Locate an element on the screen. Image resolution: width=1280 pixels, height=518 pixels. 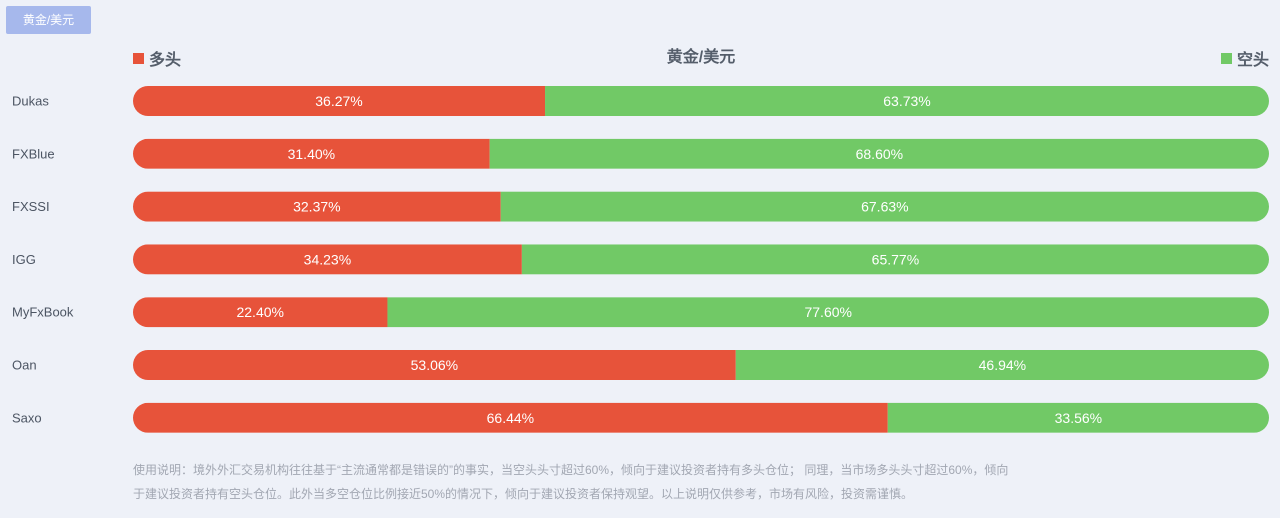
bar-long-value-label: 32.37% is located at coordinates (316, 207).